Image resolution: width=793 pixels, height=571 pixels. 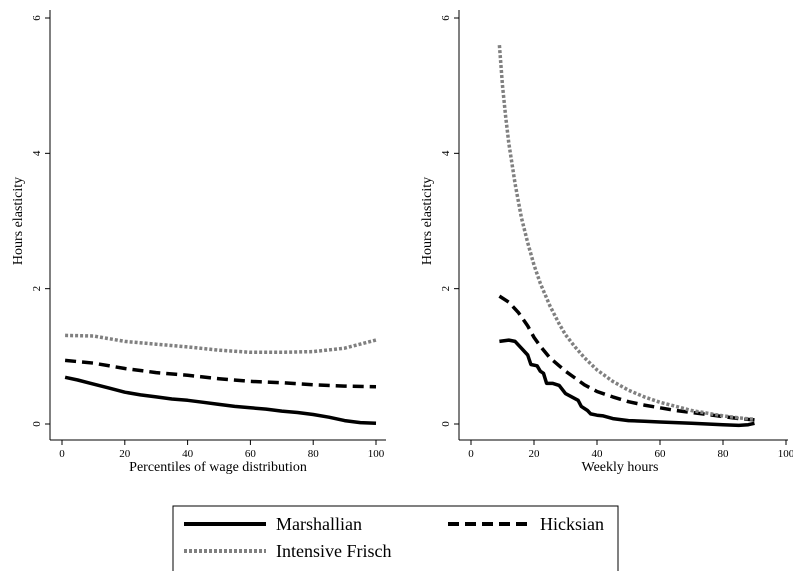 What do you see at coordinates (619, 467) in the screenshot?
I see `x-axis-label: Weekly hours` at bounding box center [619, 467].